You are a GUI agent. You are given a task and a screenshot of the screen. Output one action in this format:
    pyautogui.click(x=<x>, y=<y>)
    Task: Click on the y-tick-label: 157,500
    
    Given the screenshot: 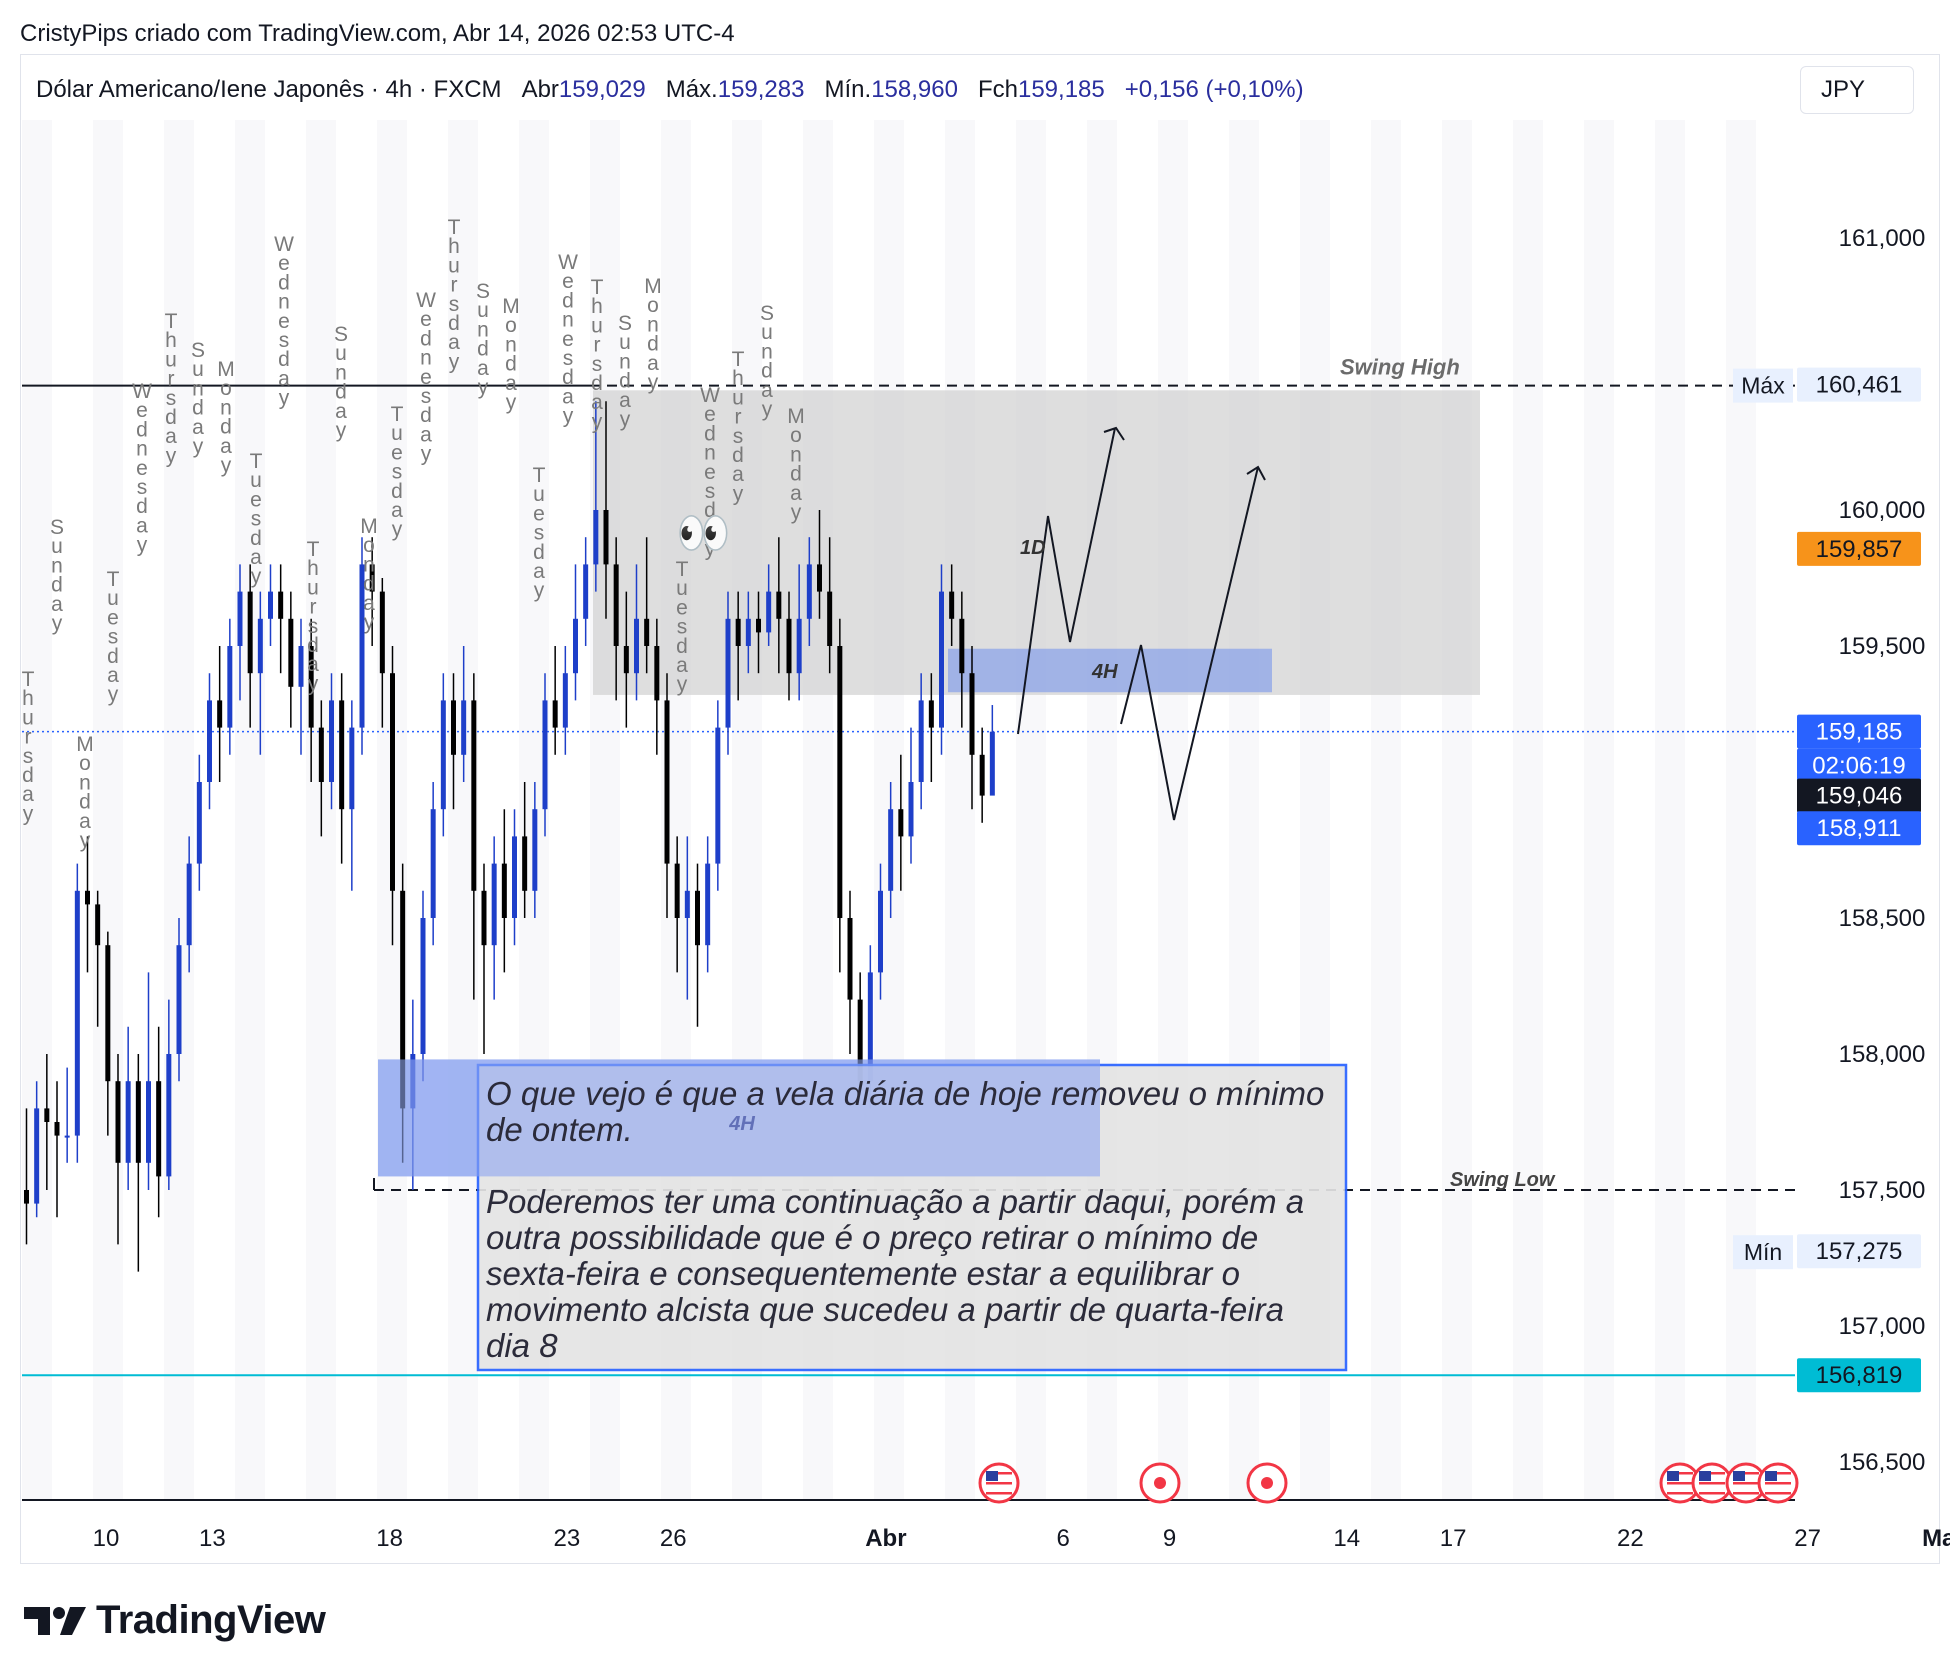 What is the action you would take?
    pyautogui.click(x=1882, y=1190)
    